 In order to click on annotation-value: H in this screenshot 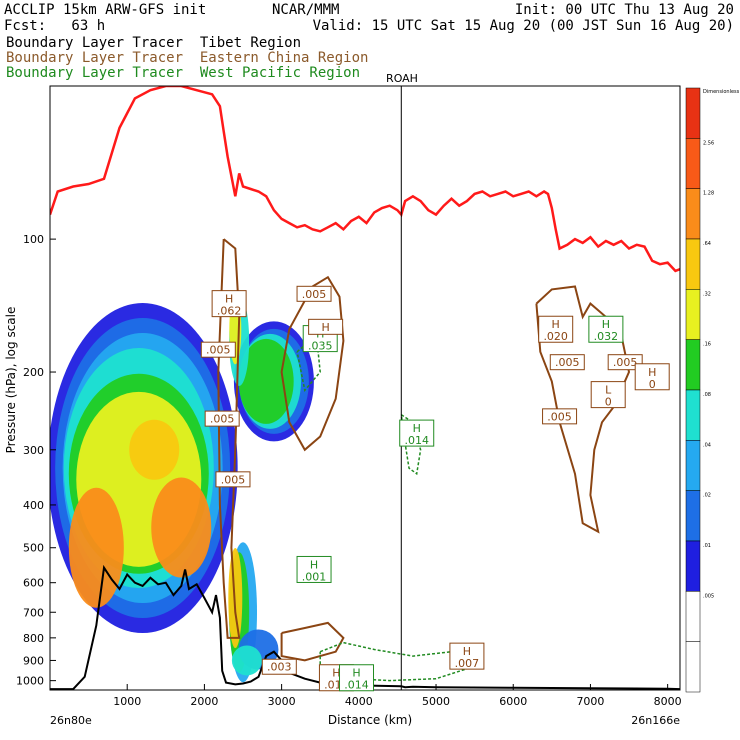, I will do `click(325, 327)`.